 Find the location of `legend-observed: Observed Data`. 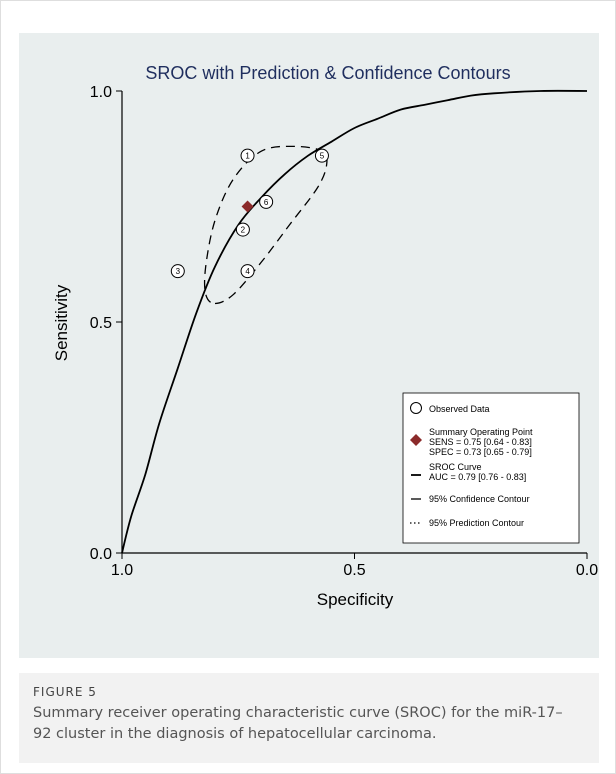

legend-observed: Observed Data is located at coordinates (459, 409).